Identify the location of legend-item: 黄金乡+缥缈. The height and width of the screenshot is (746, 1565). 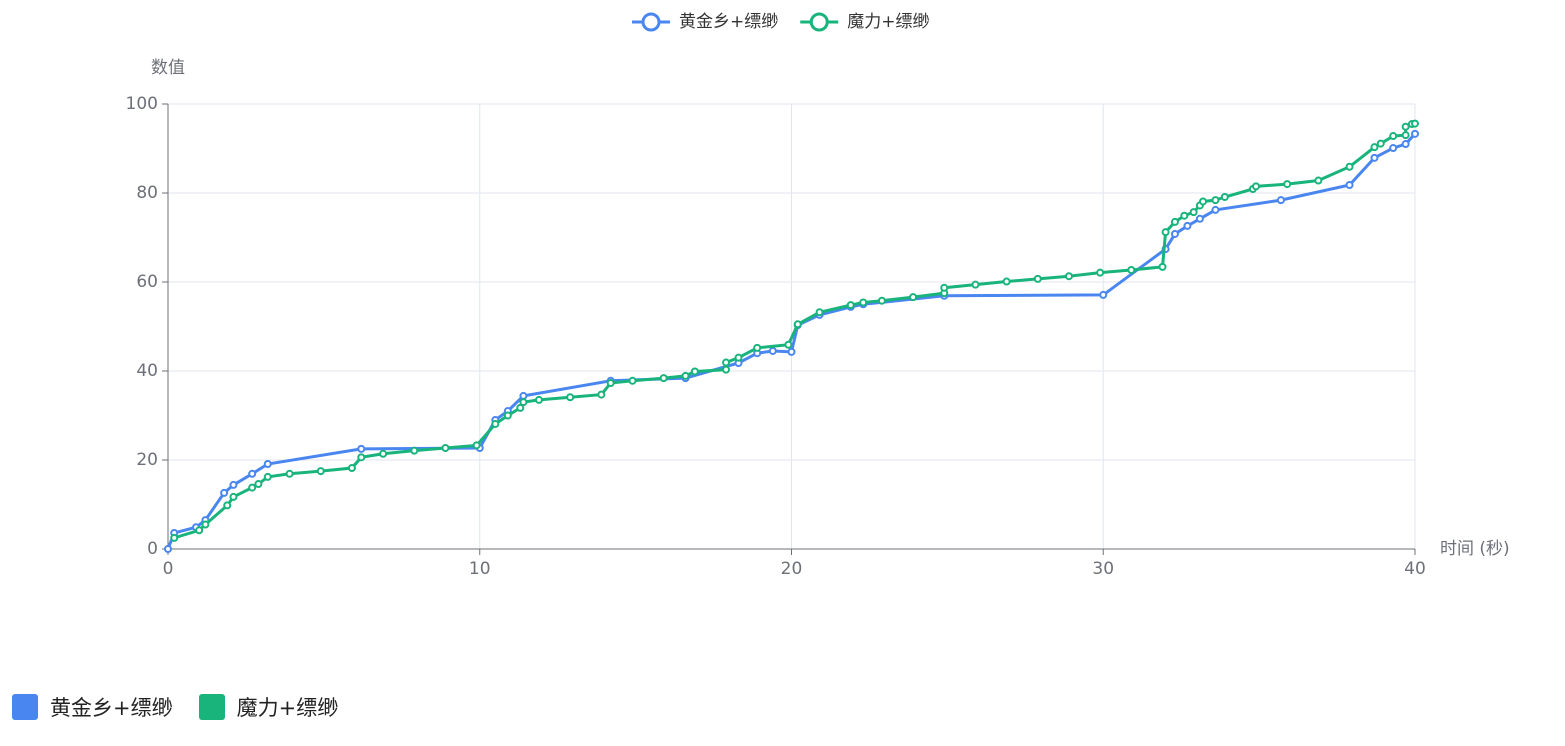
(705, 22).